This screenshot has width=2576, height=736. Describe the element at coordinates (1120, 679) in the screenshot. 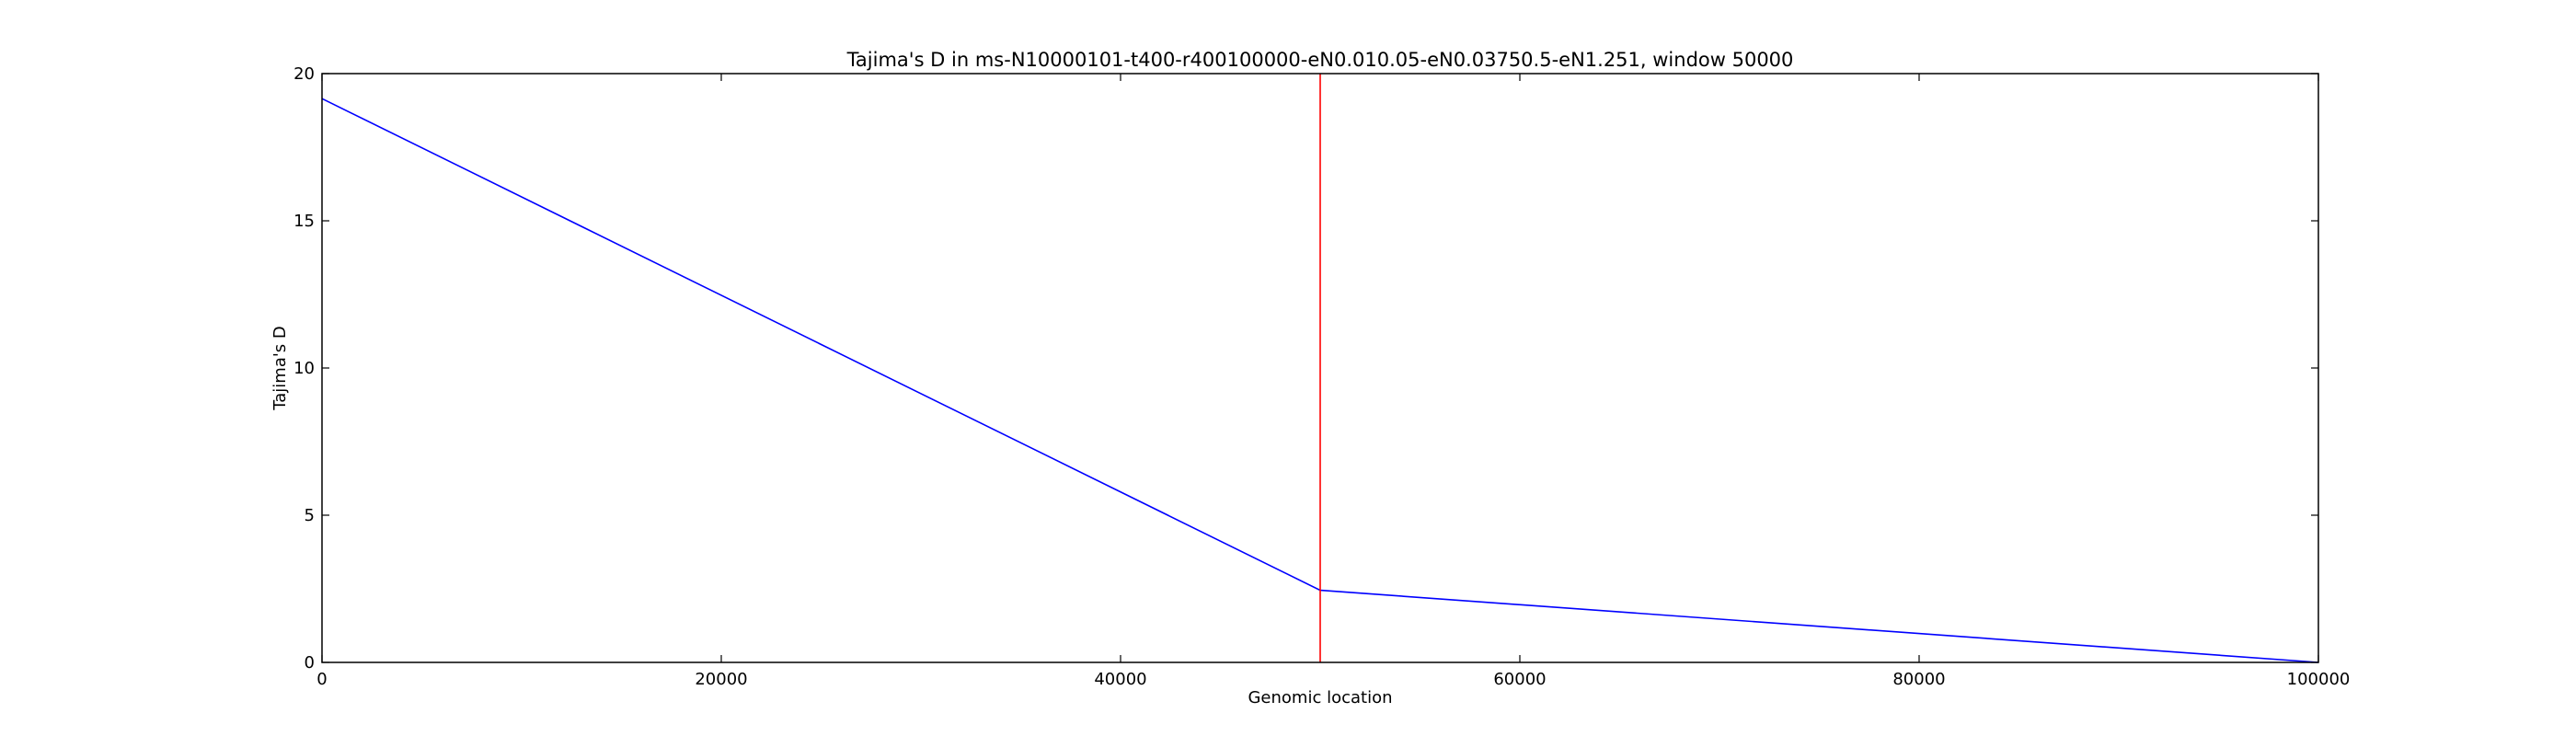

I see `x-tick-label: 40000` at that location.